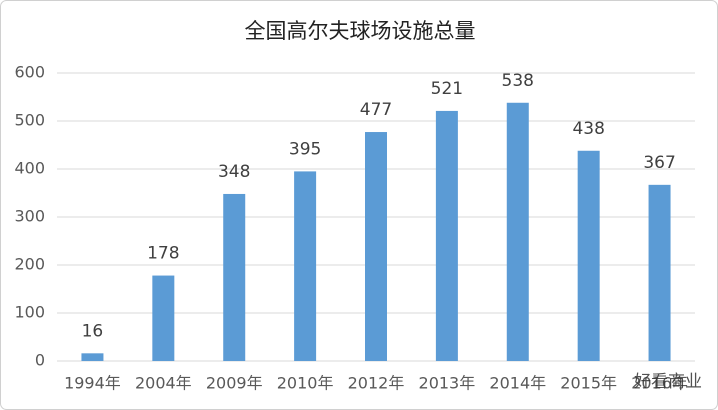 The width and height of the screenshot is (718, 410). Describe the element at coordinates (517, 383) in the screenshot. I see `x-tick-label: 2014年` at that location.